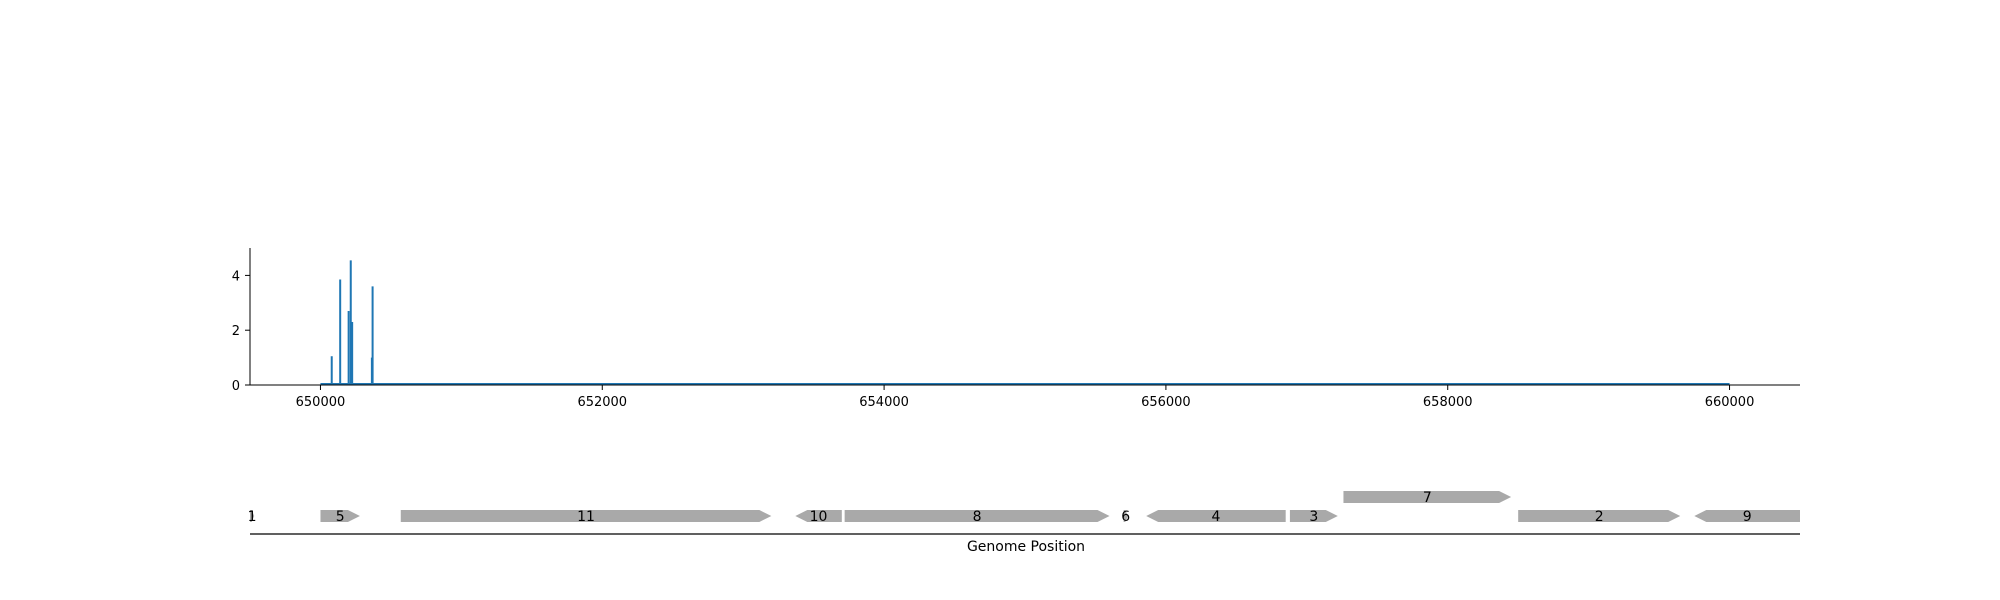 The width and height of the screenshot is (2000, 600). Describe the element at coordinates (884, 402) in the screenshot. I see `x-tick-label: 654000` at that location.